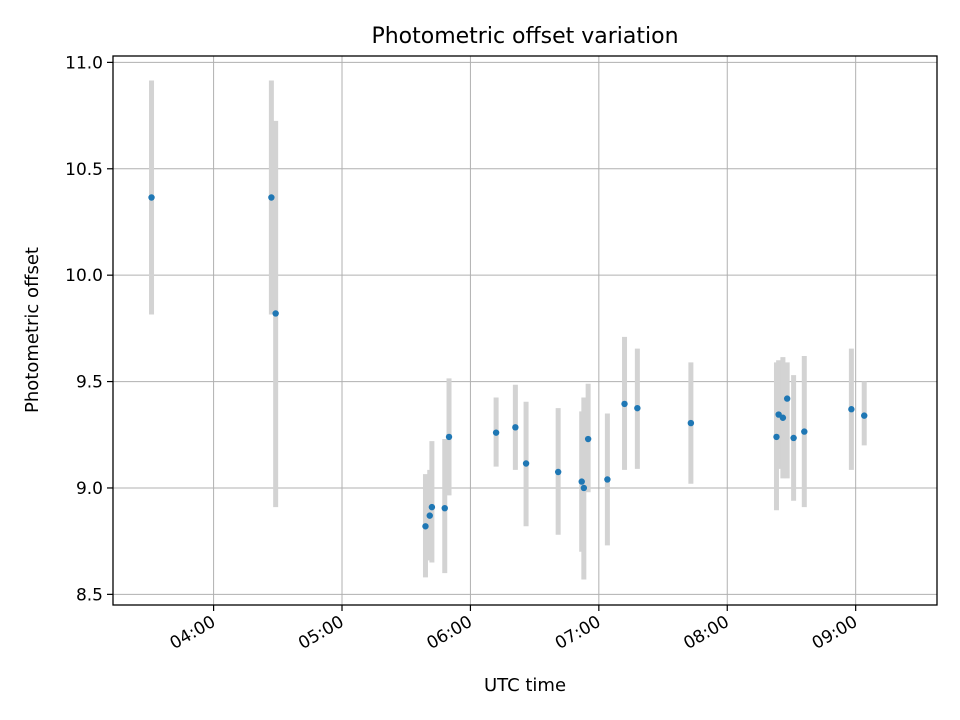 The width and height of the screenshot is (960, 720). Describe the element at coordinates (525, 685) in the screenshot. I see `x-axis-label: UTC time` at that location.